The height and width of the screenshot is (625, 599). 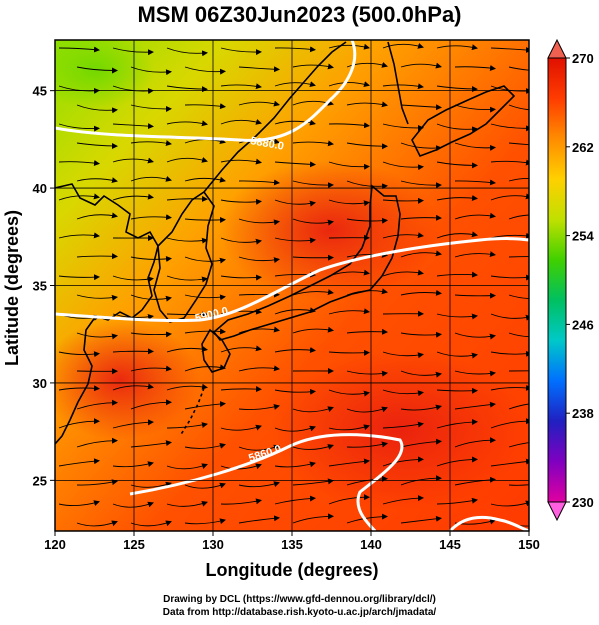 What do you see at coordinates (44, 286) in the screenshot?
I see `y-axis-ticks: 25 30 35 40 45` at bounding box center [44, 286].